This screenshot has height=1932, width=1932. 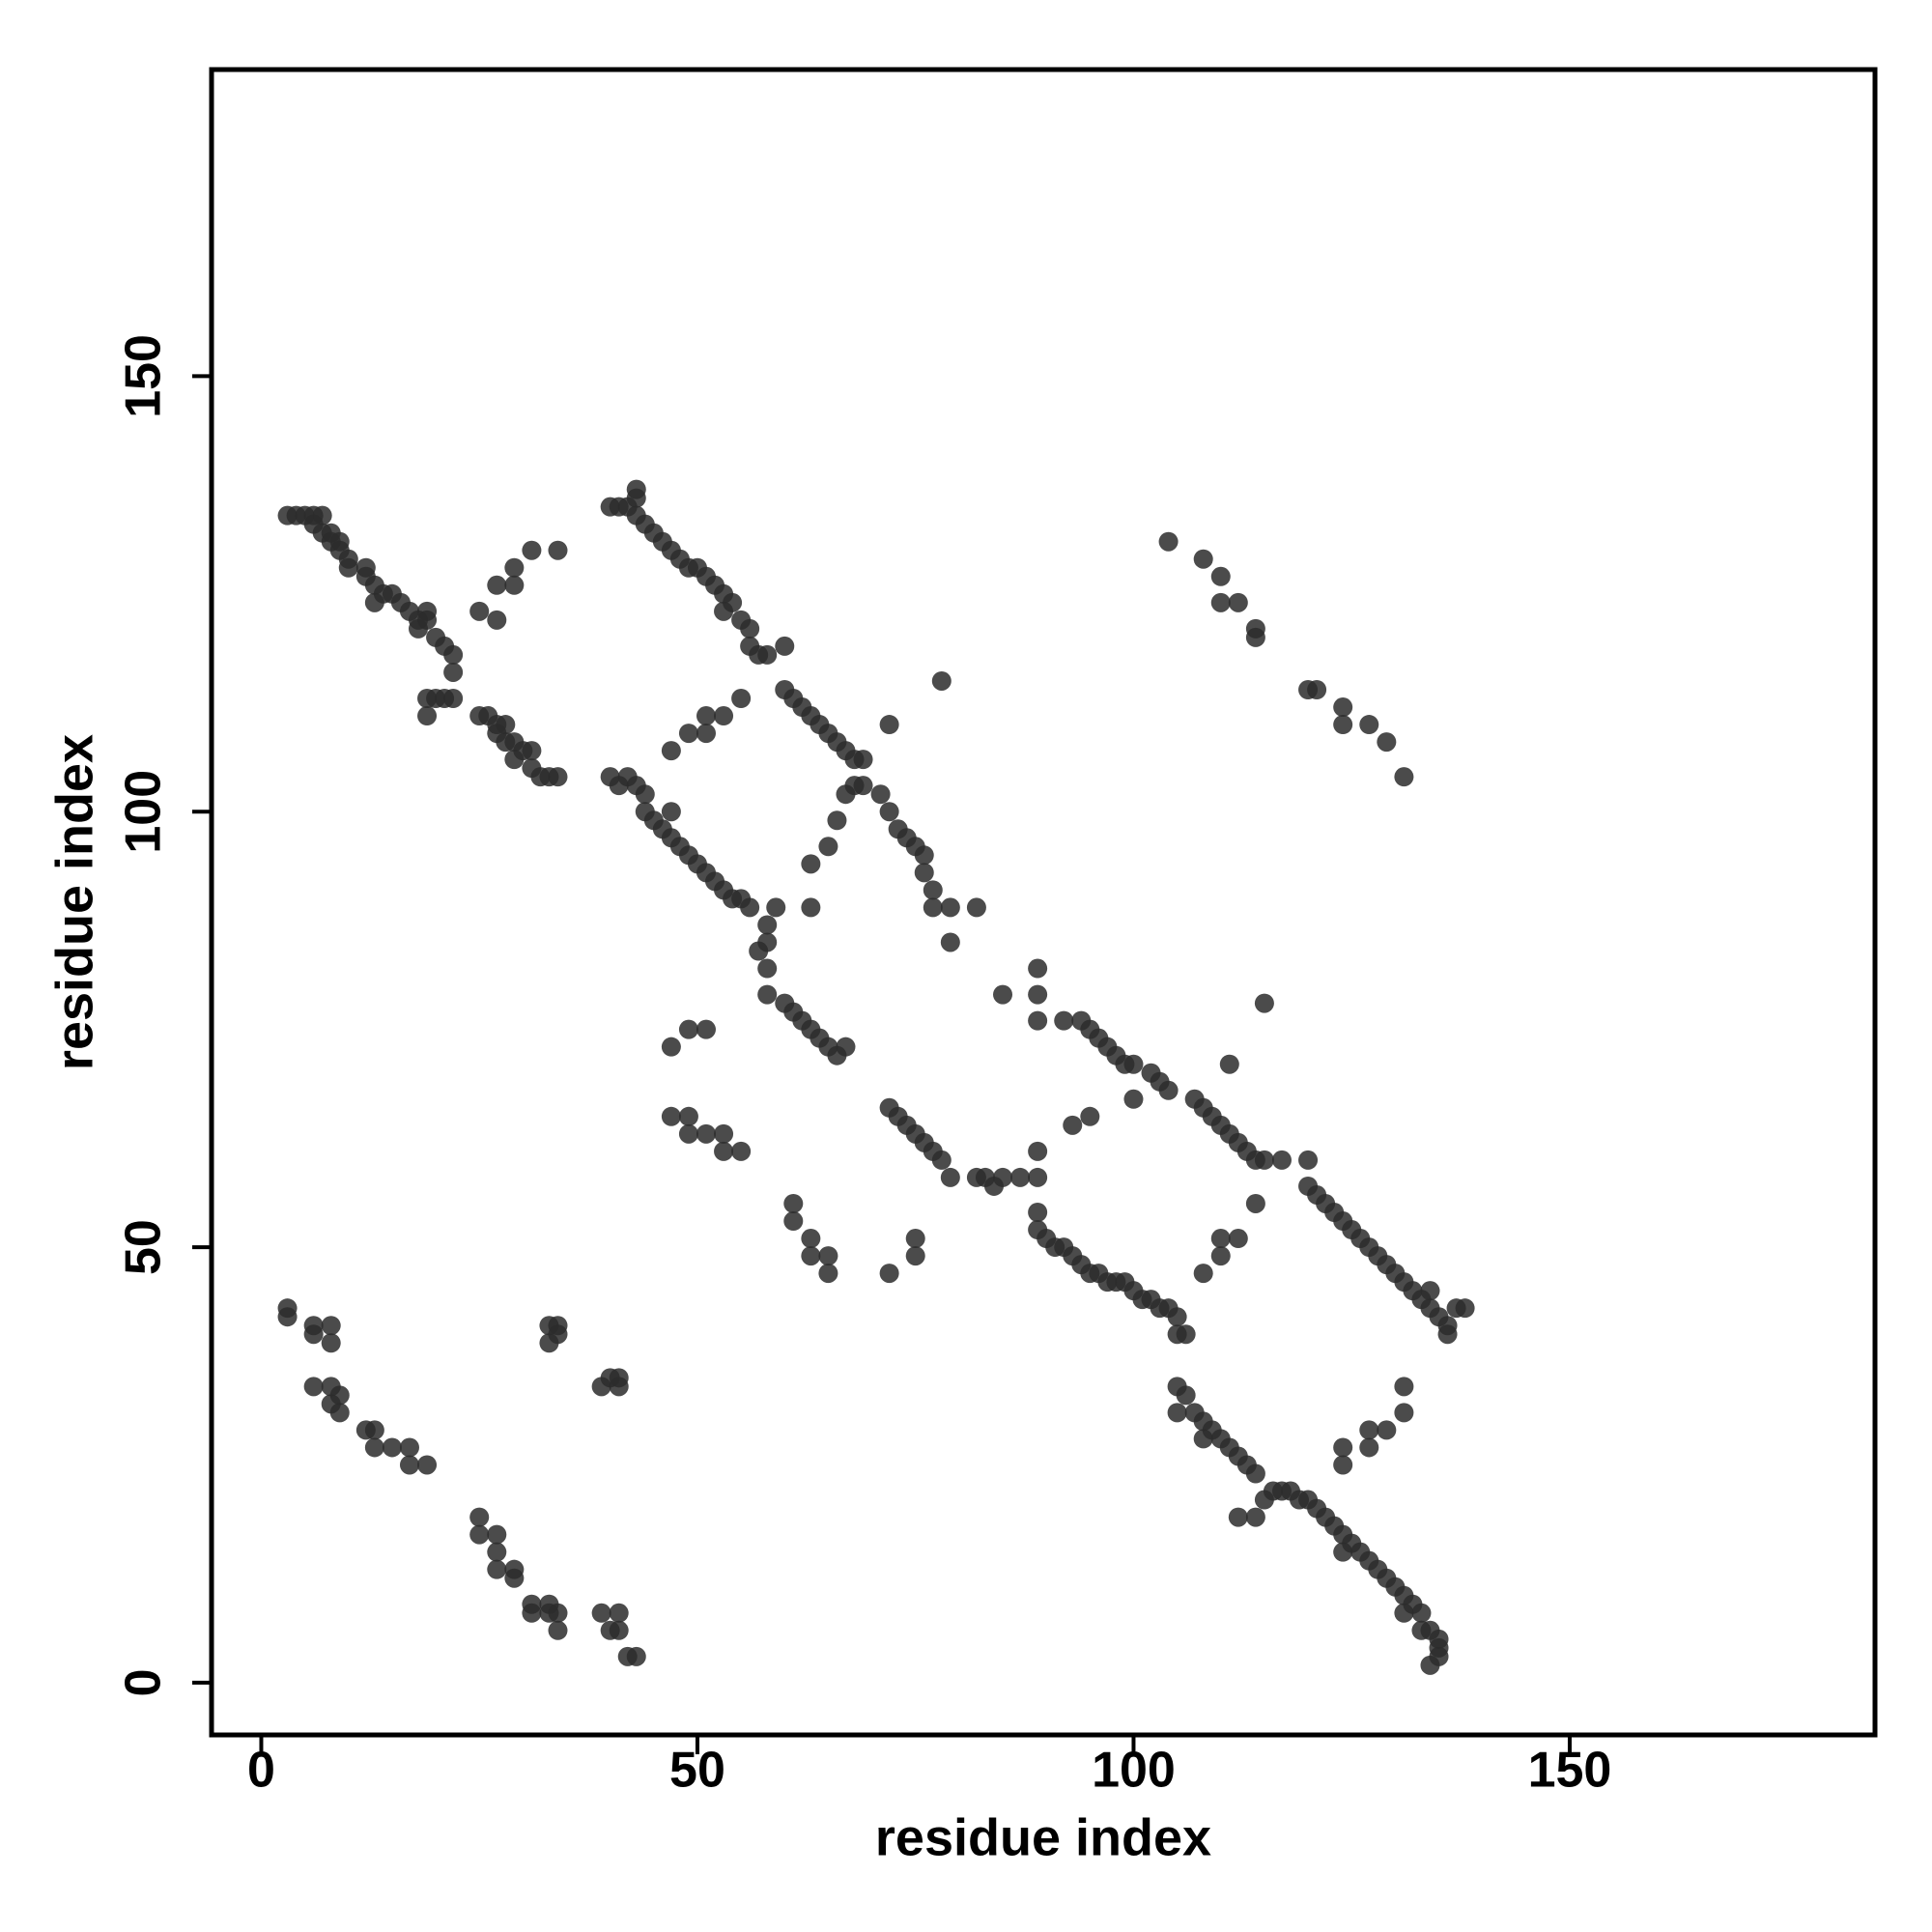 What do you see at coordinates (1134, 1771) in the screenshot?
I see `x-tick-label: 100` at bounding box center [1134, 1771].